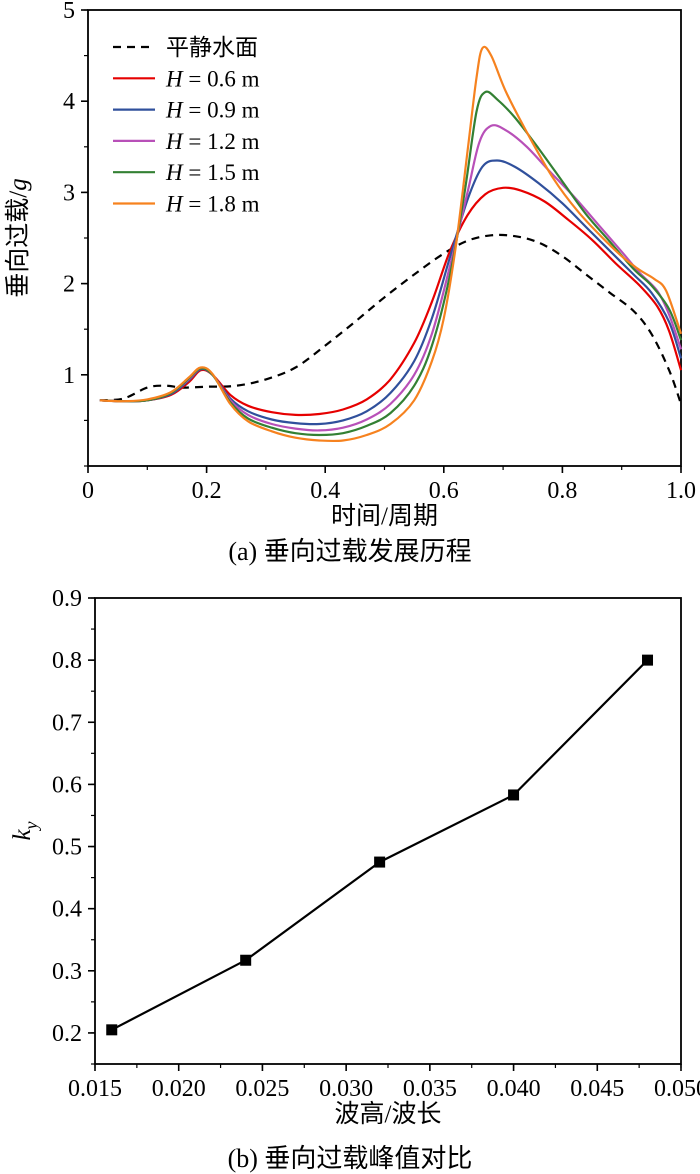 The image size is (700, 1174). What do you see at coordinates (681, 491) in the screenshot?
I see `svg-text: 1.0` at bounding box center [681, 491].